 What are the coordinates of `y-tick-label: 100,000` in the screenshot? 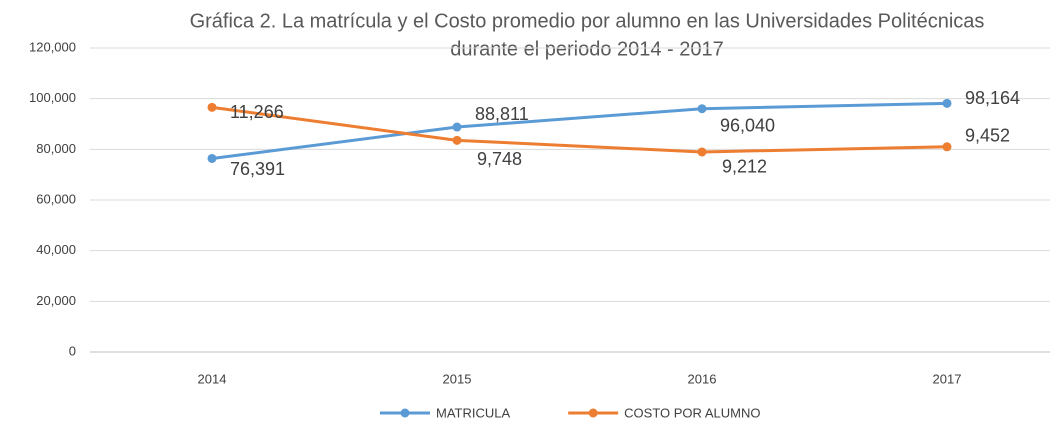 It's located at (52, 97).